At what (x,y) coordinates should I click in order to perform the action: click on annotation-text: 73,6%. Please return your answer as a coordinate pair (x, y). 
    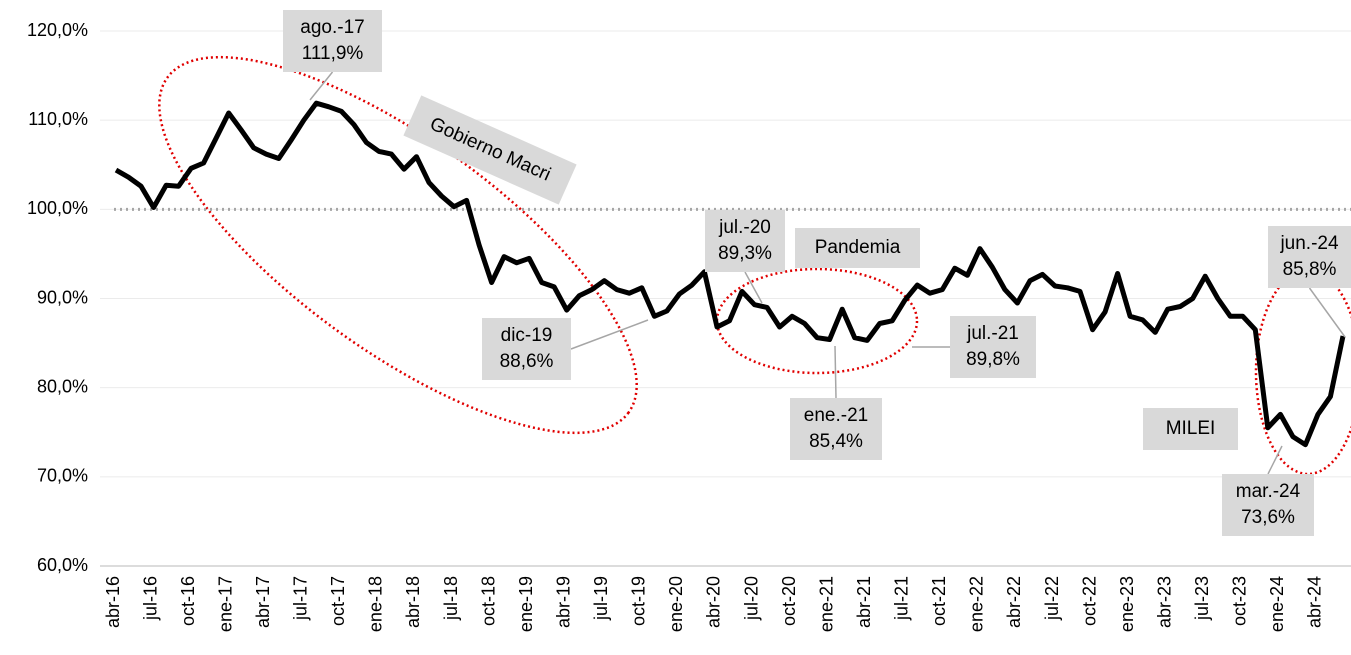
    Looking at the image, I should click on (1268, 517).